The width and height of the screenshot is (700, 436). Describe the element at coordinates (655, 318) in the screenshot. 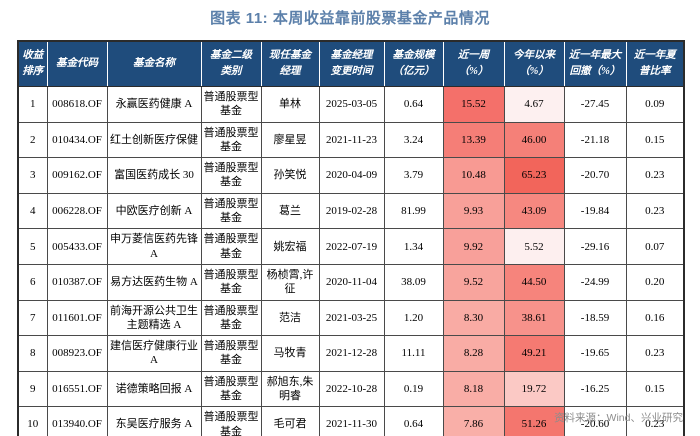

I see `sharpe-cell: 0.16` at that location.